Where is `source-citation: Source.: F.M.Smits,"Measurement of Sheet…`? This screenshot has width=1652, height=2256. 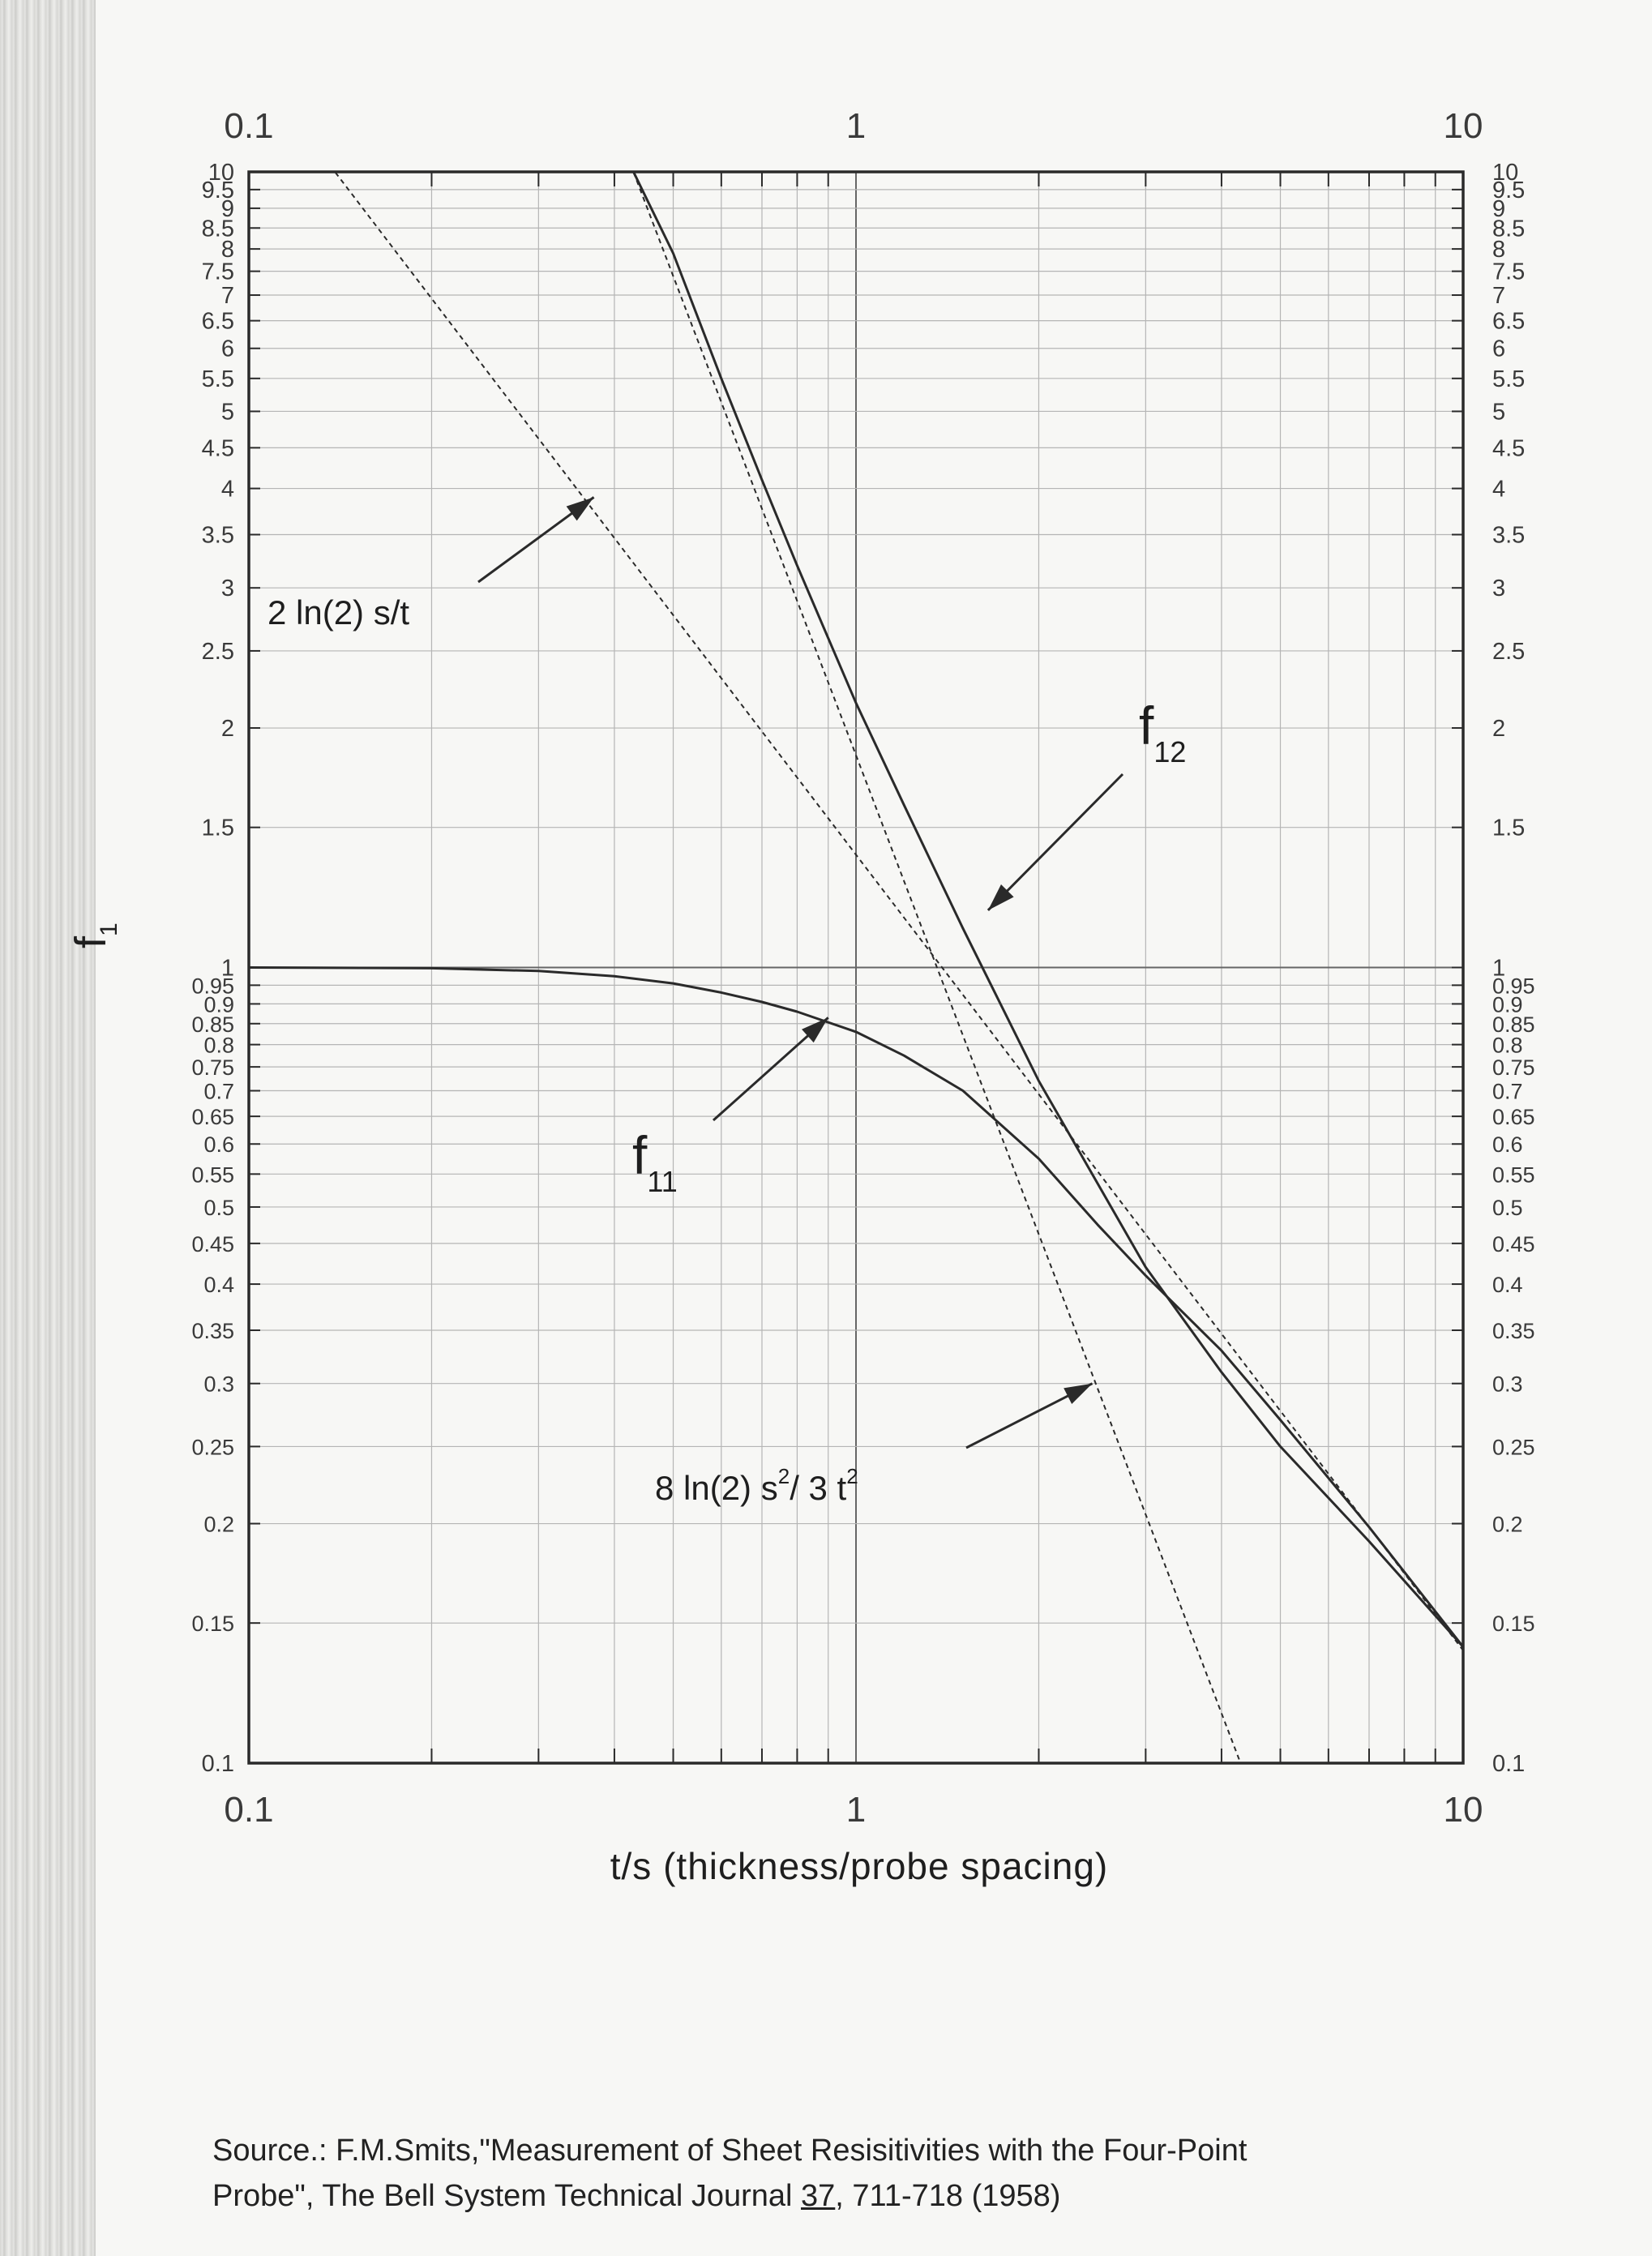 source-citation: Source.: F.M.Smits,"Measurement of Sheet… is located at coordinates (860, 2173).